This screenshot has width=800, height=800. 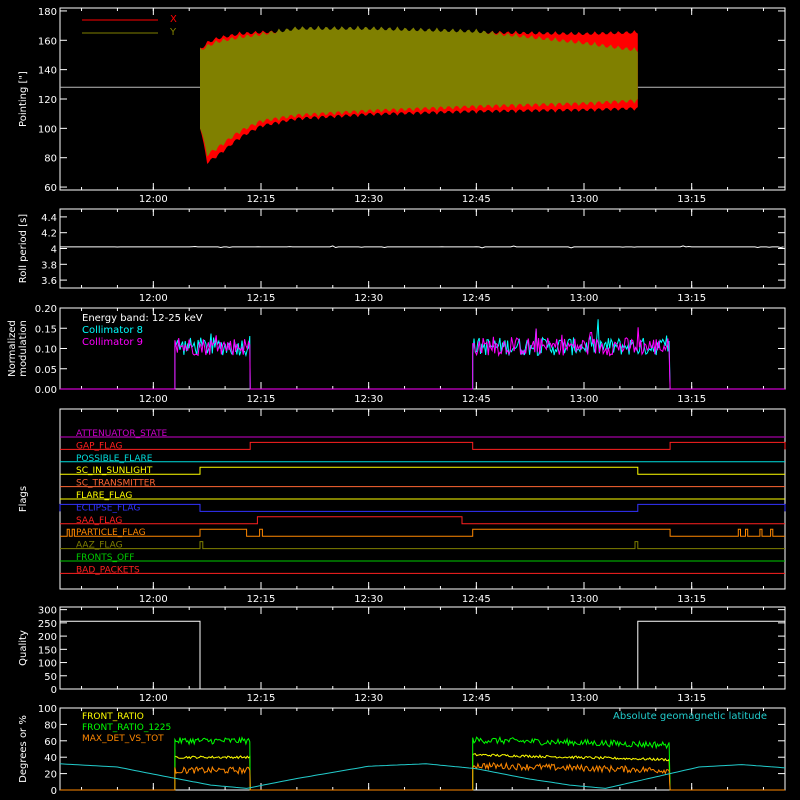 I want to click on flag-gap-flag: GAP_FLAG, so click(x=423, y=446).